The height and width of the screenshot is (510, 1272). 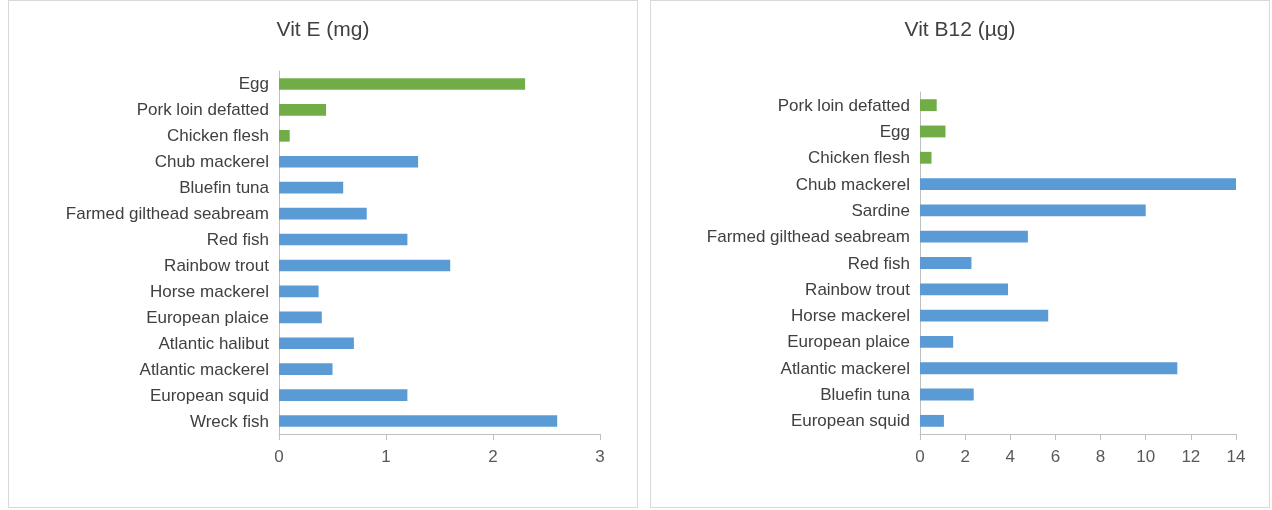 What do you see at coordinates (214, 343) in the screenshot?
I see `y-tick-label: Atlantic halibut` at bounding box center [214, 343].